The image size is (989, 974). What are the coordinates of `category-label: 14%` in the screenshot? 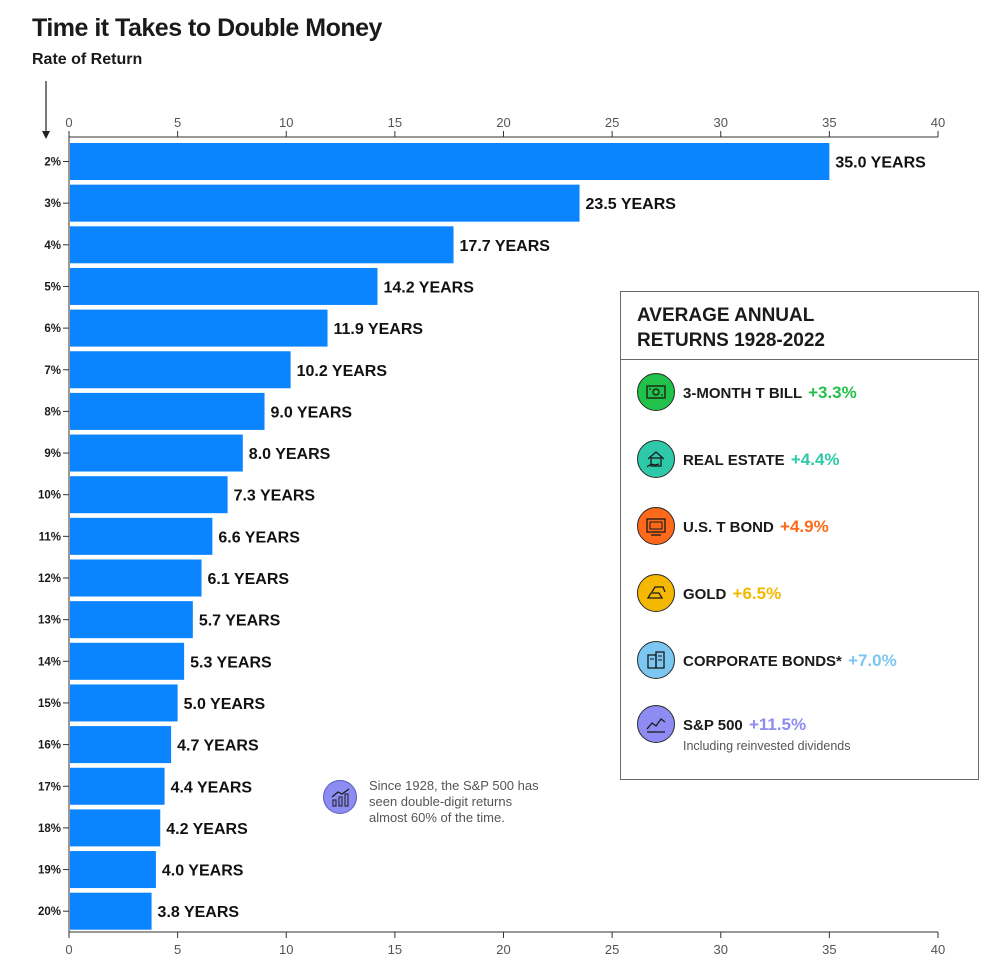 It's located at (49, 662).